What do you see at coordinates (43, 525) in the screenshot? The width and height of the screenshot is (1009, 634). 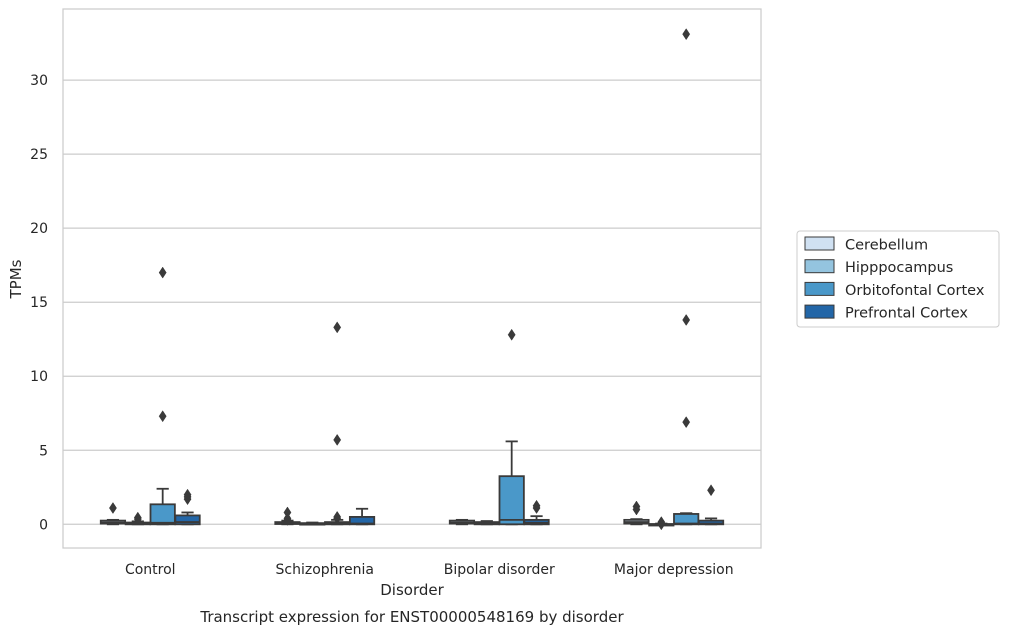 I see `y-tick-label: 0` at bounding box center [43, 525].